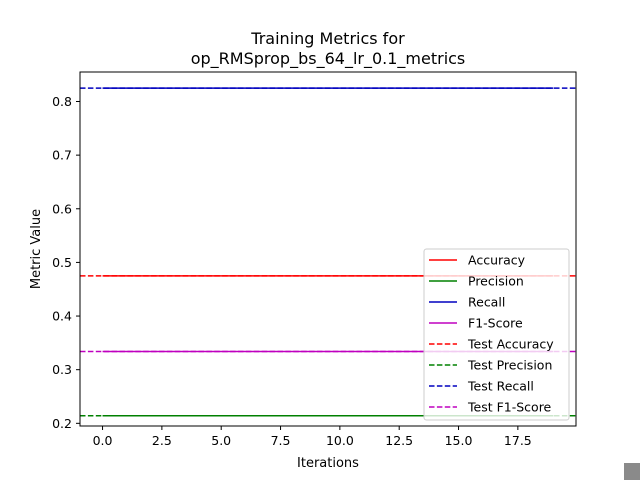  Describe the element at coordinates (399, 440) in the screenshot. I see `x-tick-label: 12.5` at that location.